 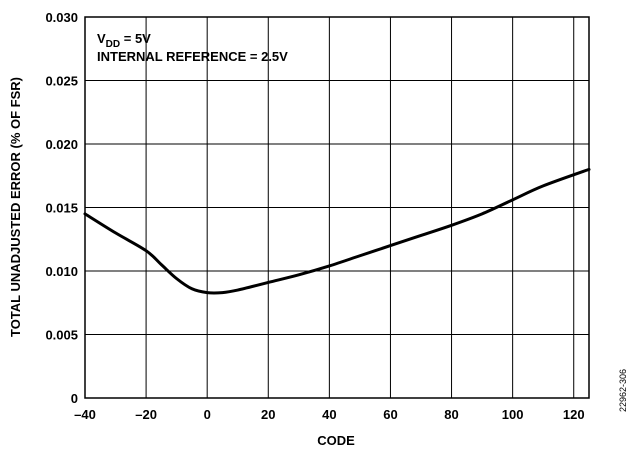 What do you see at coordinates (207, 414) in the screenshot?
I see `x-tick-label: 0` at bounding box center [207, 414].